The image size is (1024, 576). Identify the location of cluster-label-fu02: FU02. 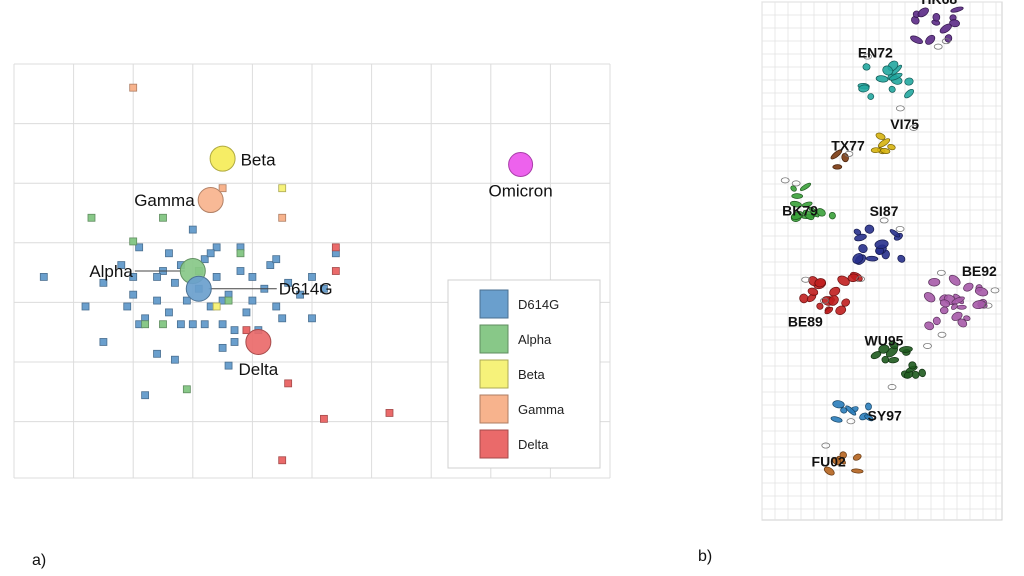
(829, 461).